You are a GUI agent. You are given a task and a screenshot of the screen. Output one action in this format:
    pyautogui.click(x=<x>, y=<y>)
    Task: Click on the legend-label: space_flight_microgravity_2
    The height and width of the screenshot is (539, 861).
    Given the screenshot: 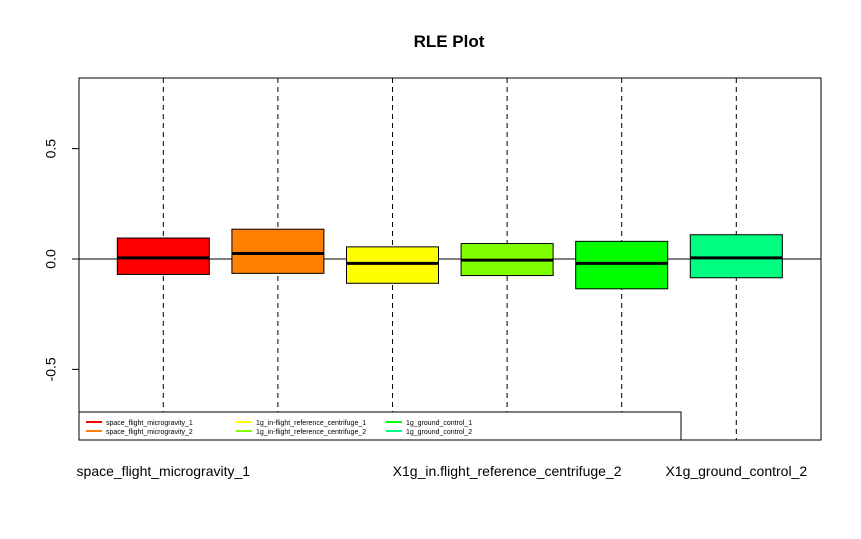 What is the action you would take?
    pyautogui.click(x=149, y=432)
    